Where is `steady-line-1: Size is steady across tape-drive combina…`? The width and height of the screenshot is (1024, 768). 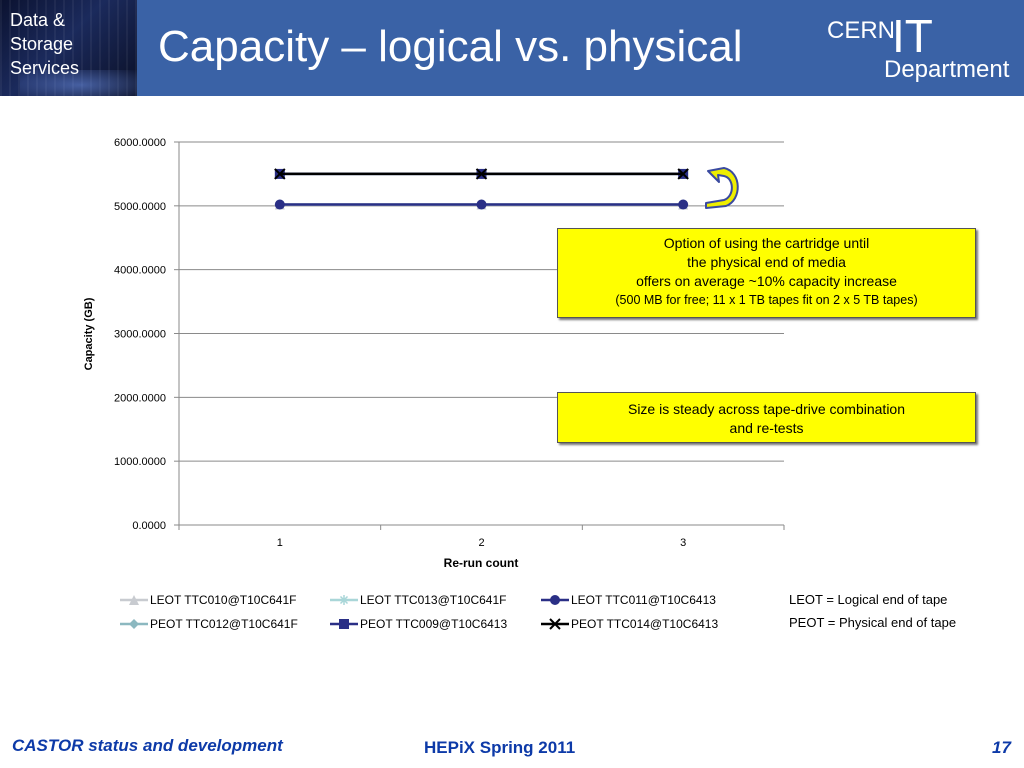 steady-line-1: Size is steady across tape-drive combina… is located at coordinates (766, 409).